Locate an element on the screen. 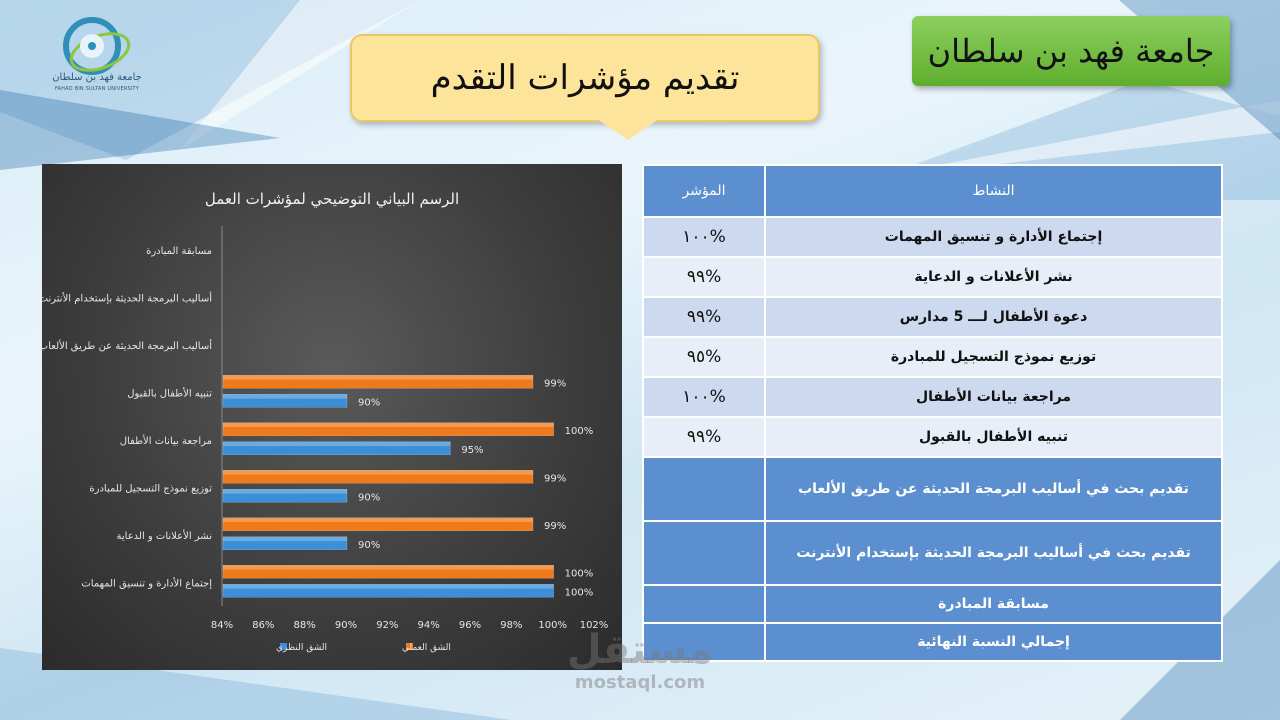 This screenshot has height=720, width=1280. table-row: نشر الأعلانات و الدعاية %٩٩ is located at coordinates (932, 277).